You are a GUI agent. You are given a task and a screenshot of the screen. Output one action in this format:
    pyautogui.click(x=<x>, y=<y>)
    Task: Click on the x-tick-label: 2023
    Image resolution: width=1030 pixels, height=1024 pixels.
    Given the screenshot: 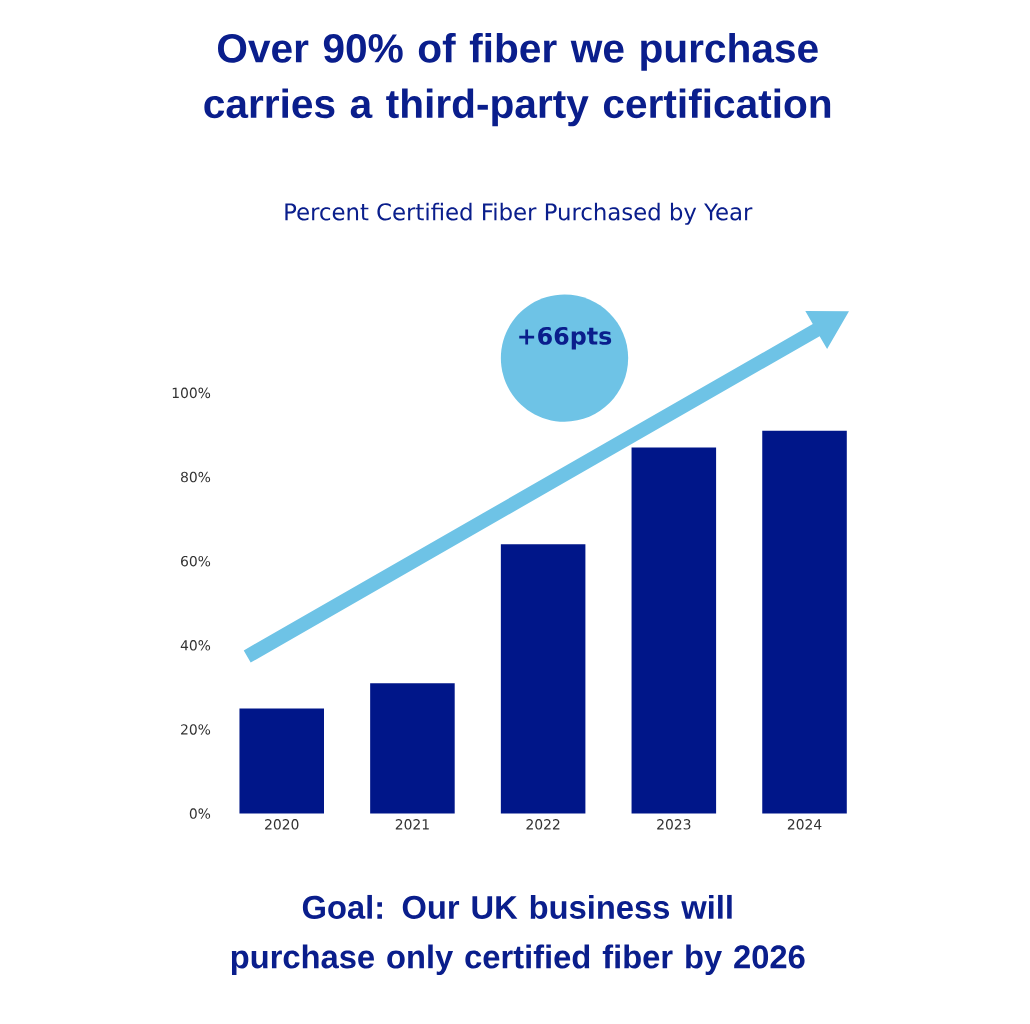 What is the action you would take?
    pyautogui.click(x=674, y=824)
    